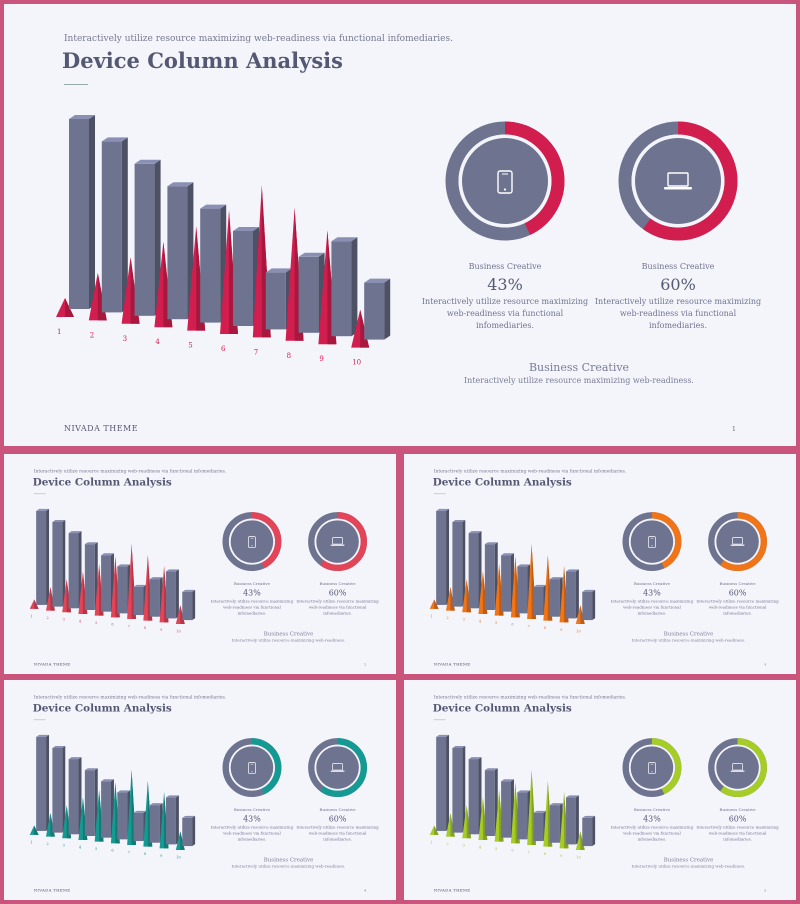  I want to click on column-chart: 1 2 3 4 5 6 7 8 9 10, so click(223, 241).